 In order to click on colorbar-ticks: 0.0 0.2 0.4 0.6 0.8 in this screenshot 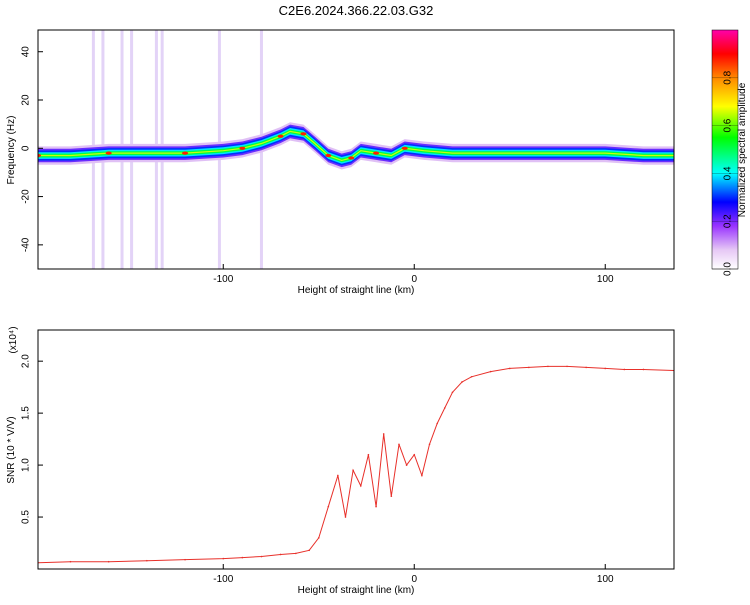, I will do `click(725, 173)`.